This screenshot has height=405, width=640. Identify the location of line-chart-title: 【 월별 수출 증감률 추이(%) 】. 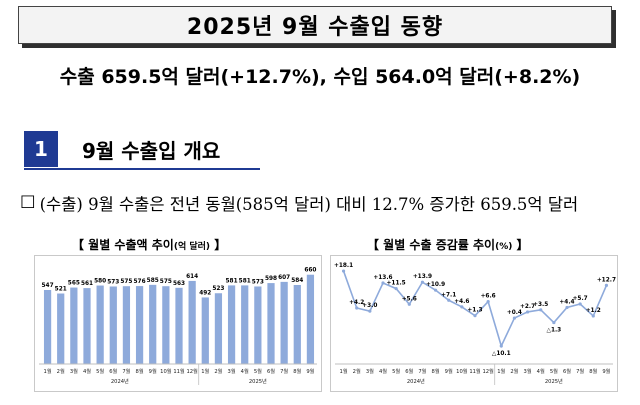
(448, 244).